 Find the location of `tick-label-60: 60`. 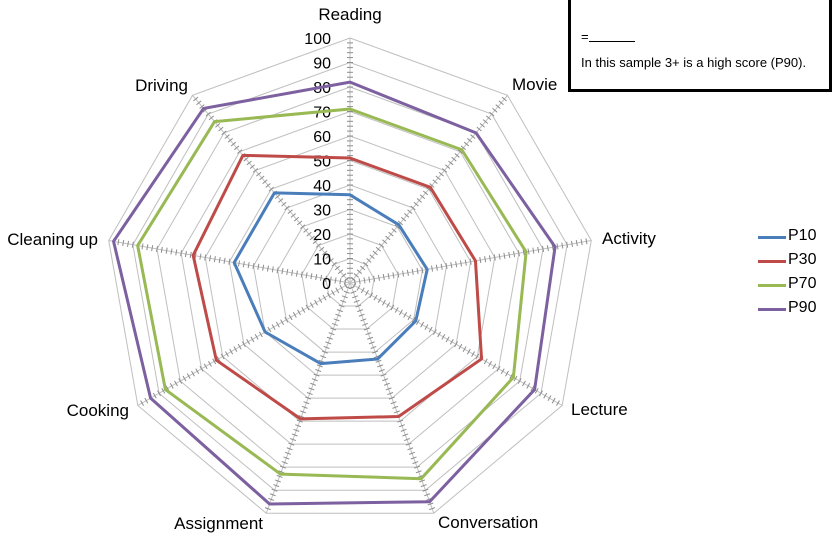

tick-label-60: 60 is located at coordinates (322, 137).